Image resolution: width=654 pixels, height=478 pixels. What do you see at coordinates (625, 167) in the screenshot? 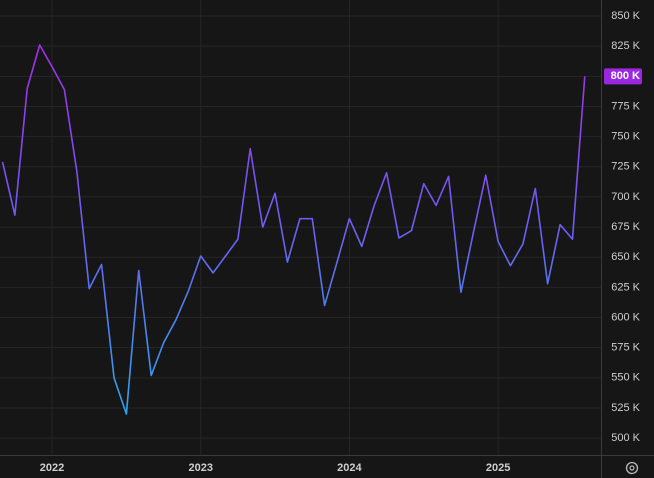
I see `y-tick-label: 725 K` at bounding box center [625, 167].